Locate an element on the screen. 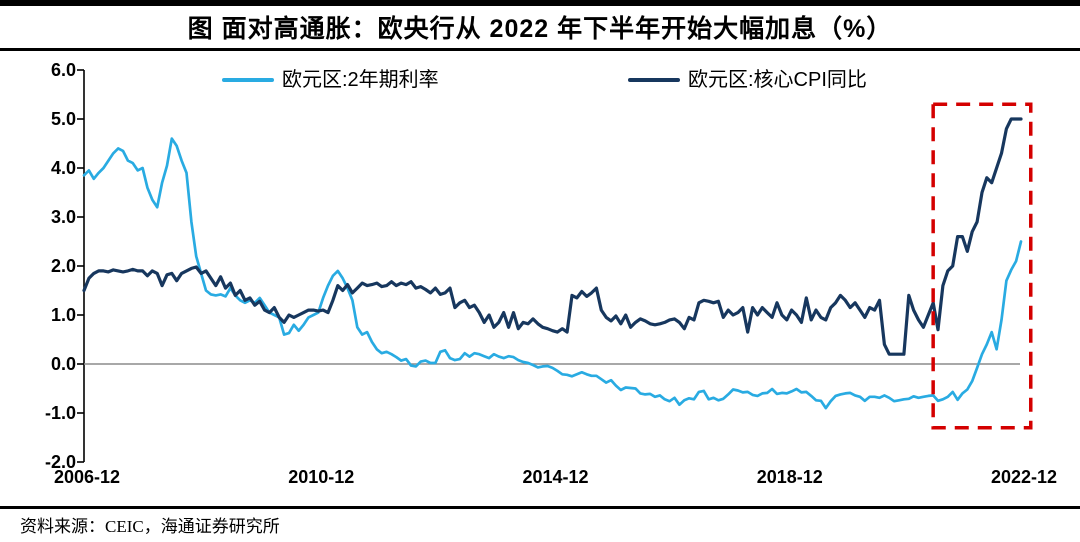 Image resolution: width=1080 pixels, height=542 pixels. y-tick-label: 2.0 is located at coordinates (63, 266).